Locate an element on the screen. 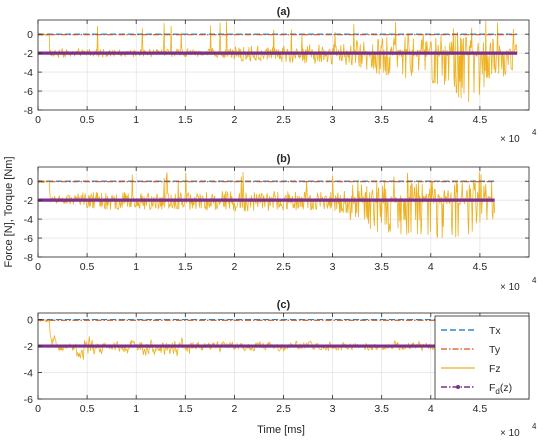 The width and height of the screenshot is (550, 446). legend-marker-fd is located at coordinates (458, 387).